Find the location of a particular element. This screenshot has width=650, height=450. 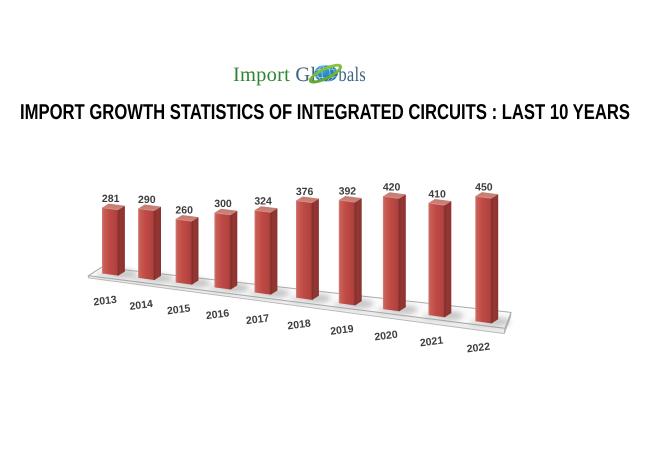

svg-text: 2017 is located at coordinates (257, 319).